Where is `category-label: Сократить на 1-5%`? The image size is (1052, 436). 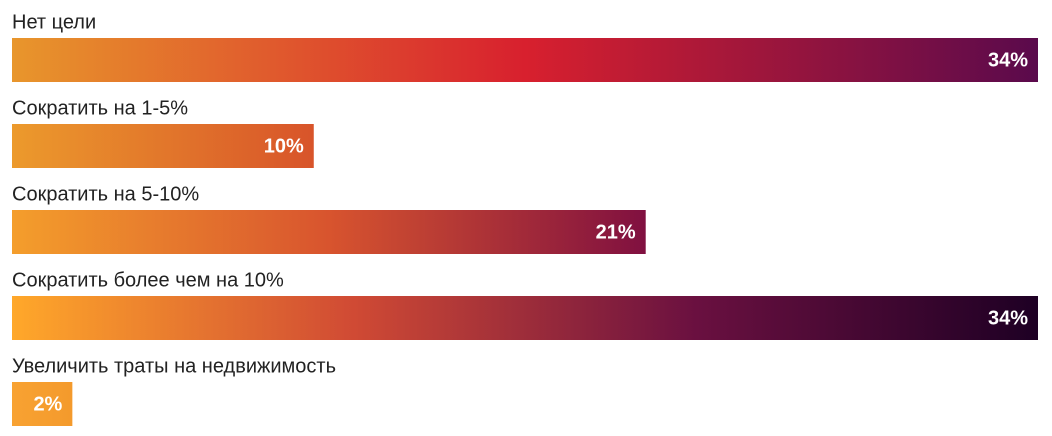 category-label: Сократить на 1-5% is located at coordinates (100, 108).